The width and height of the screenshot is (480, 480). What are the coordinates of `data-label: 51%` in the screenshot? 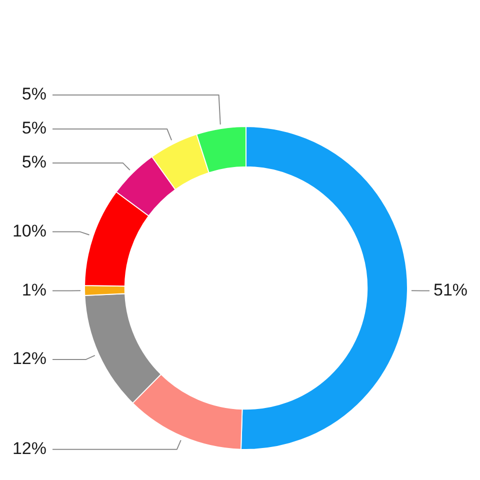 It's located at (451, 290).